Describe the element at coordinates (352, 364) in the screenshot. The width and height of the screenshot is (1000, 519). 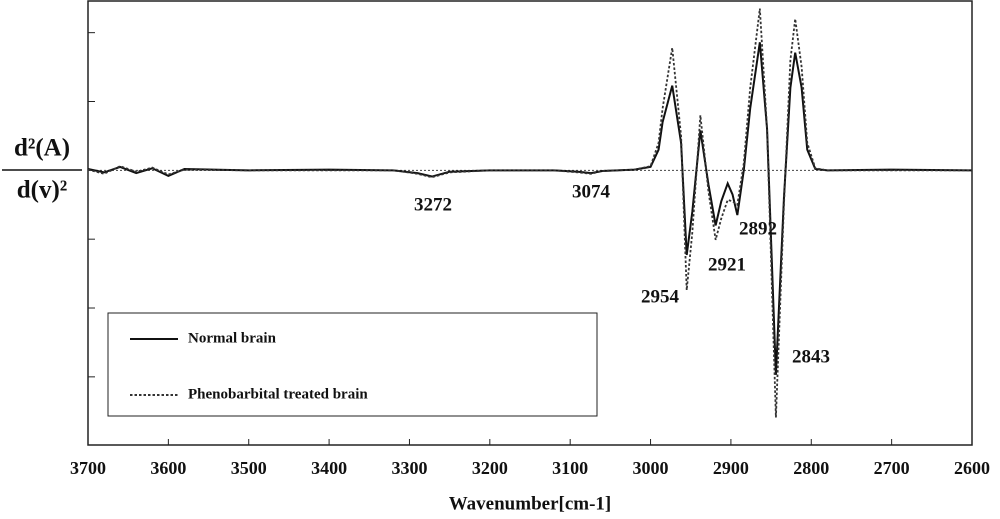
I see `legend-box` at that location.